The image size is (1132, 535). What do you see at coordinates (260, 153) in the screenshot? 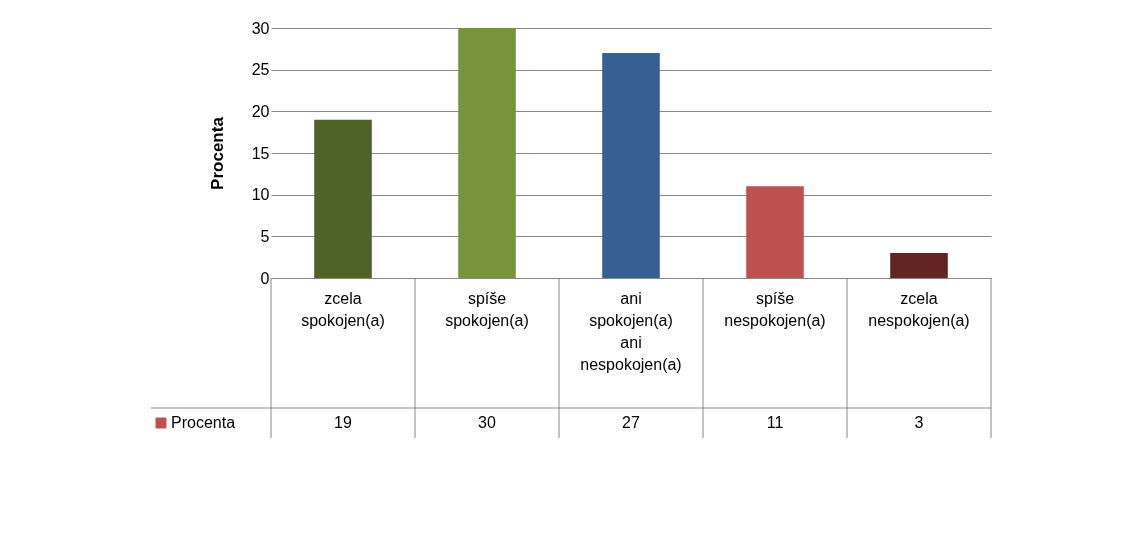
I see `y-tick-label: 15` at bounding box center [260, 153].